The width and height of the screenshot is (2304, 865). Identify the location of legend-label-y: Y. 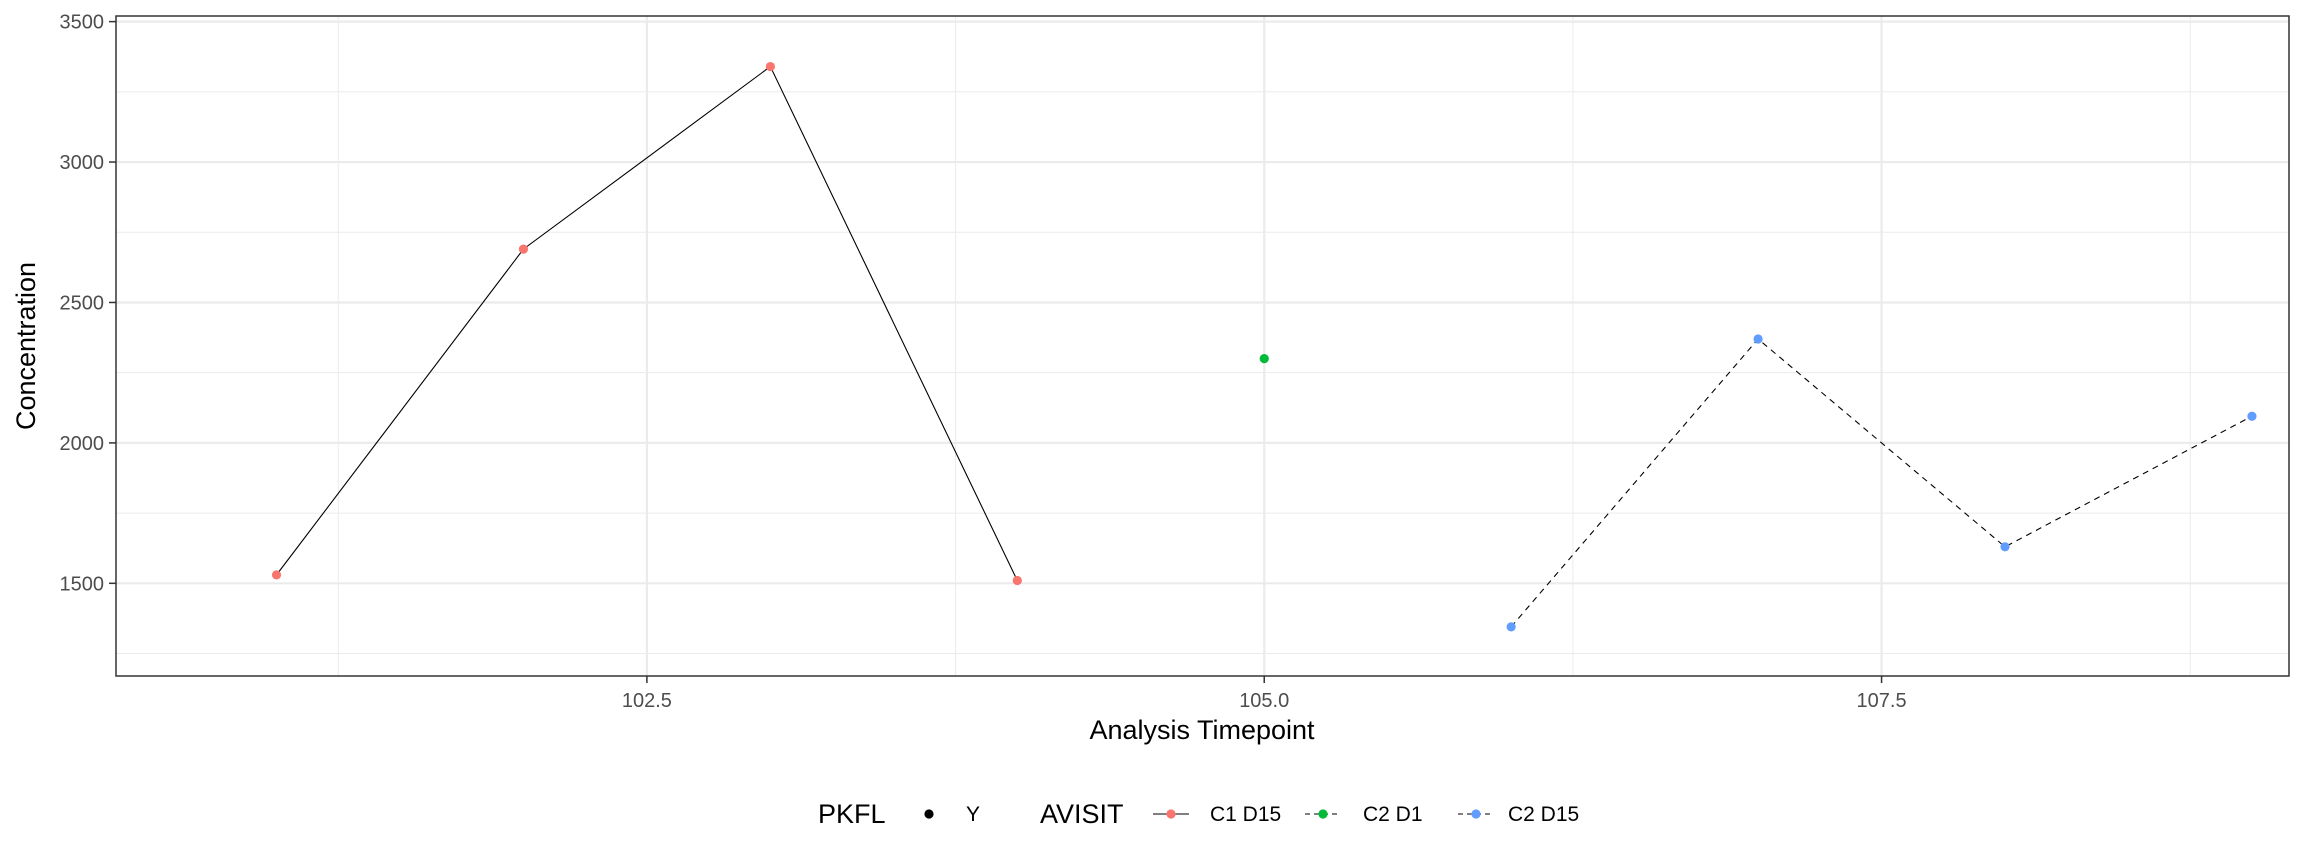
(973, 814).